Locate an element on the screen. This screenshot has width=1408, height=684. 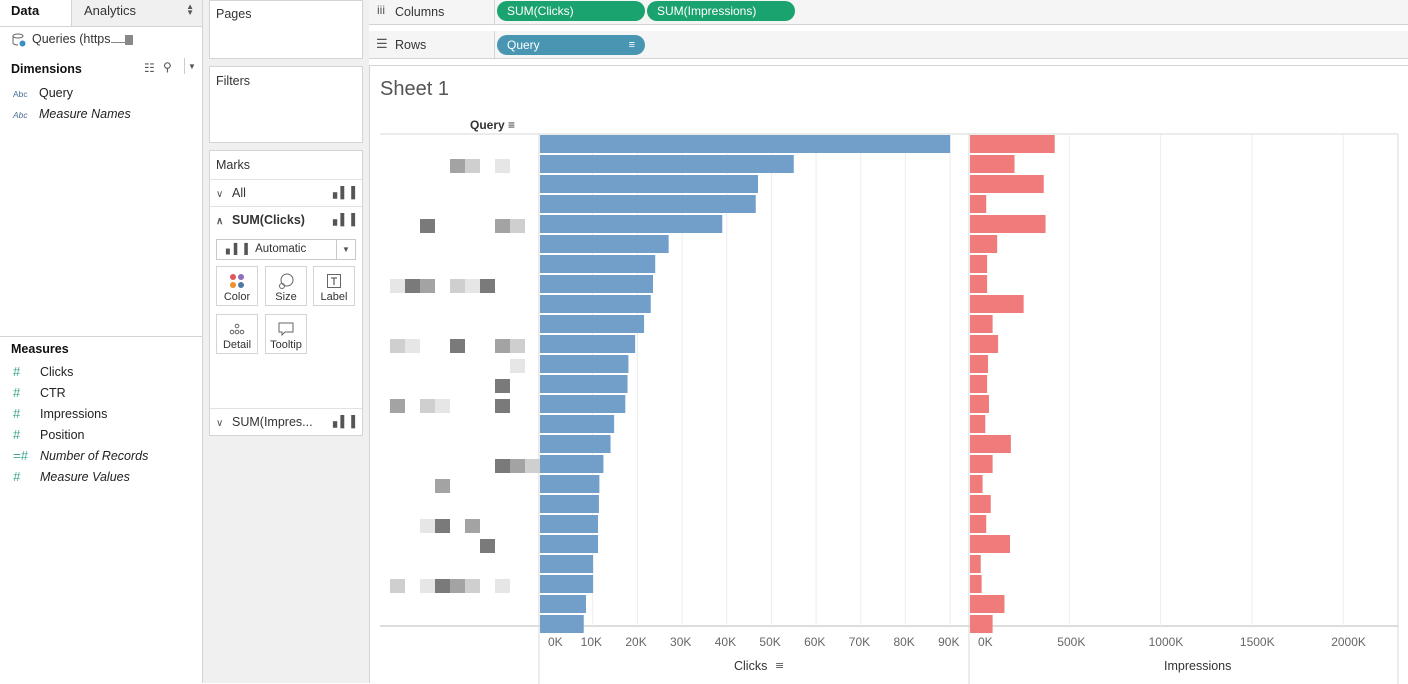
measure-impressions: # Impressions is located at coordinates (60, 414).